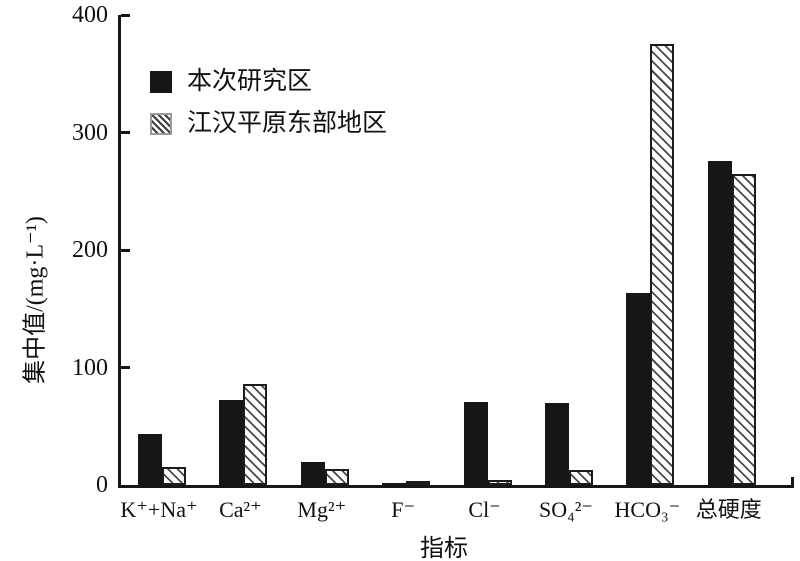  I want to click on y-tick-label-200: 200, so click(90, 250).